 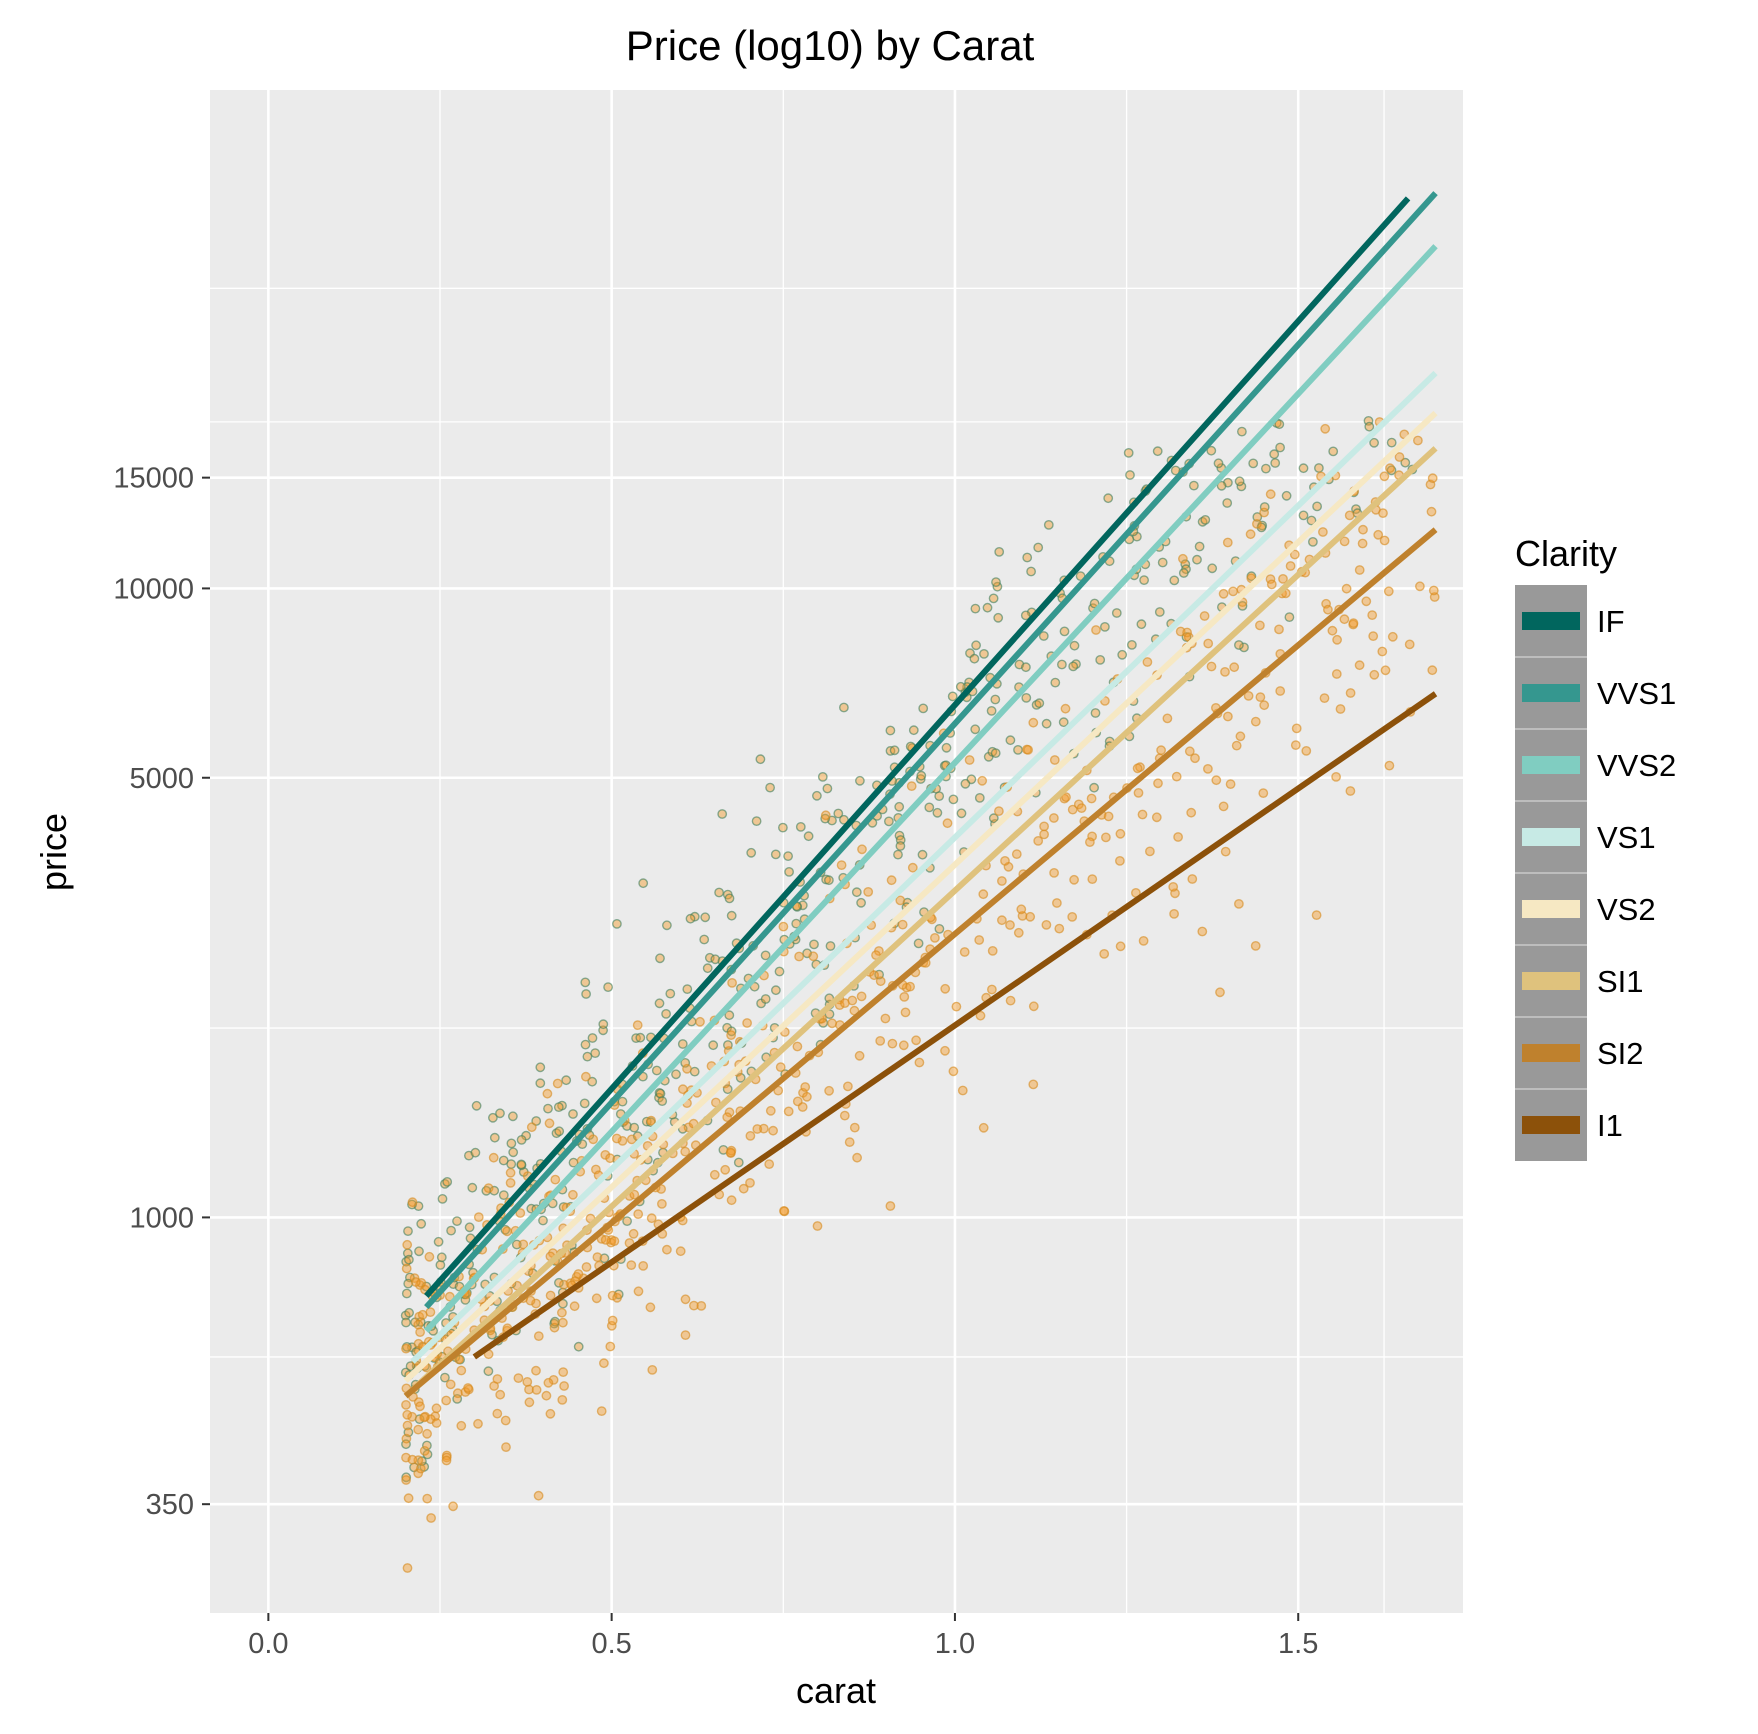 What do you see at coordinates (1626, 909) in the screenshot?
I see `legend-label: VS2` at bounding box center [1626, 909].